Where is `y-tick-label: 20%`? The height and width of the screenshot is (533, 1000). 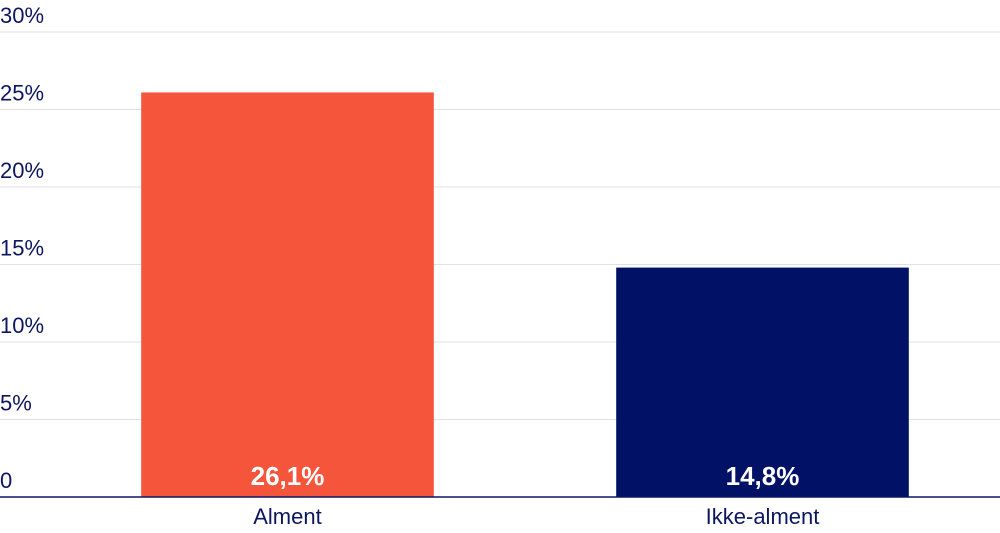
y-tick-label: 20% is located at coordinates (22, 170).